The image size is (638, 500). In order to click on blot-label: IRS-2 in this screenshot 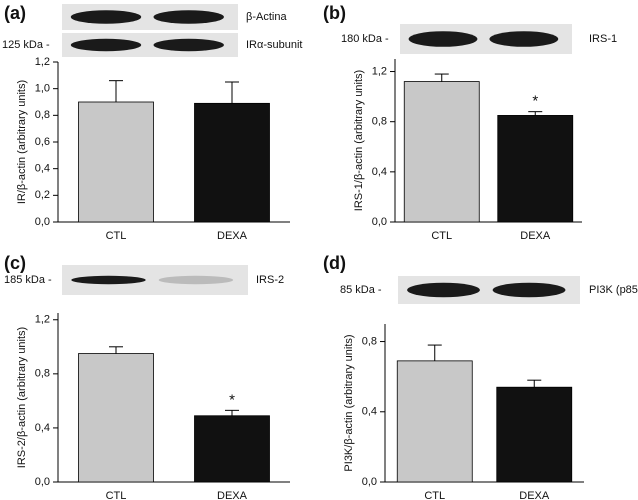, I will do `click(270, 280)`.